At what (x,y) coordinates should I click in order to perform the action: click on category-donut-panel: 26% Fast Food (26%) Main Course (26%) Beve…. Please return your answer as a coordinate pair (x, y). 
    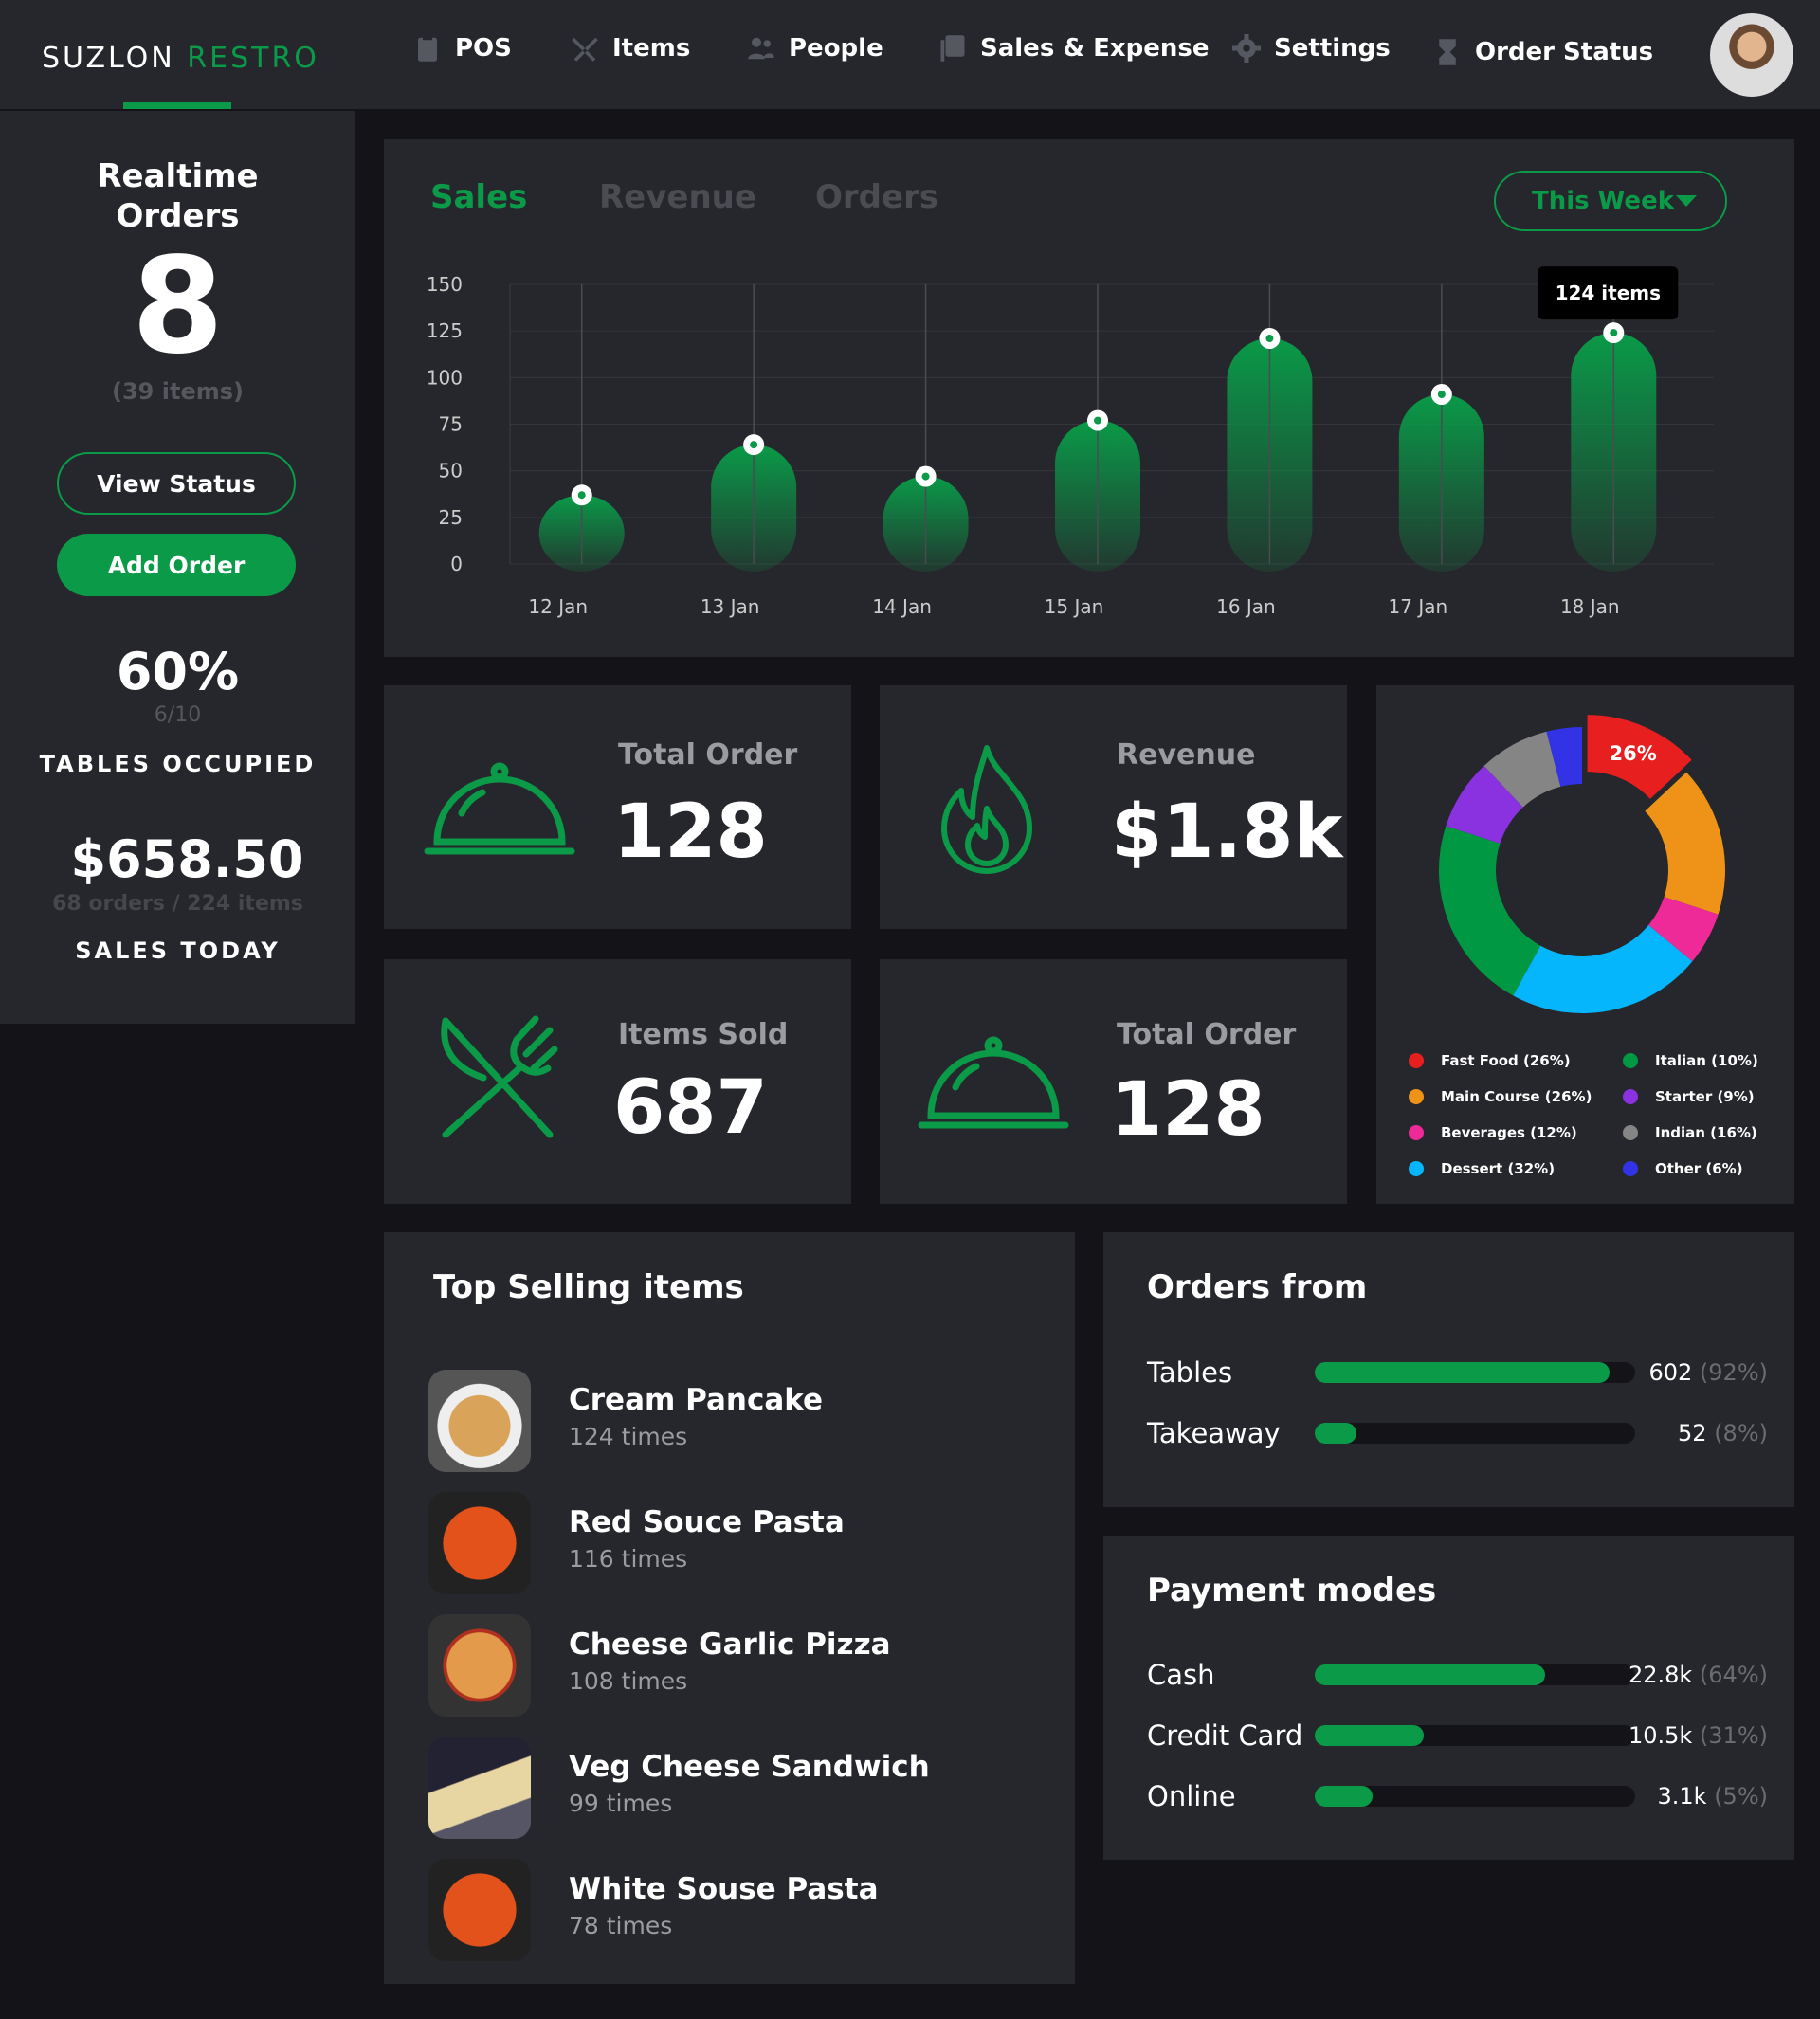
    Looking at the image, I should click on (1585, 944).